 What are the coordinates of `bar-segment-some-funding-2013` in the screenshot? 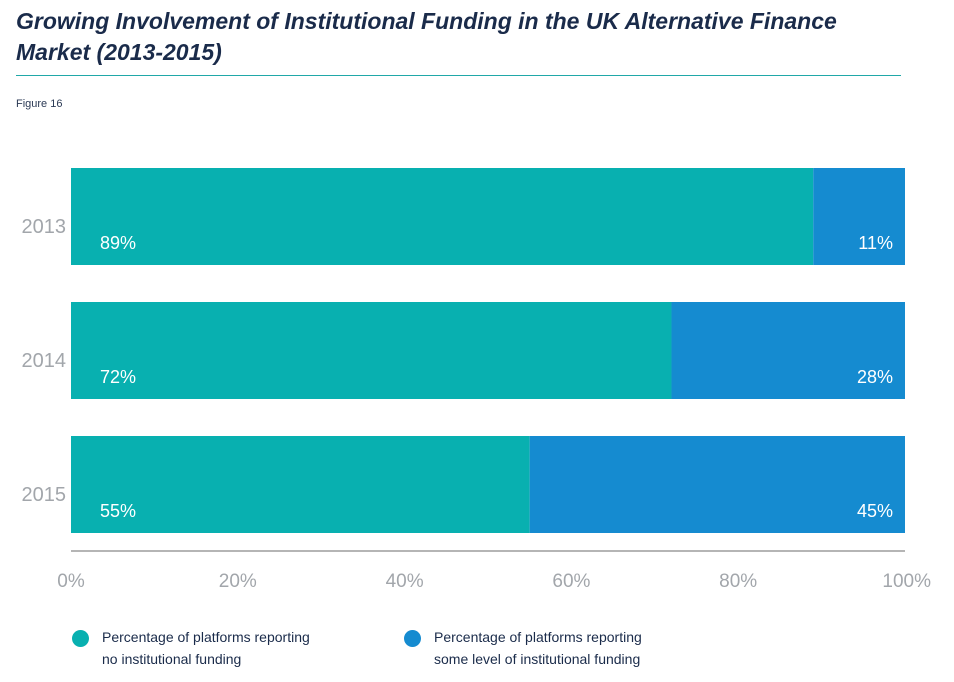 It's located at (859, 216).